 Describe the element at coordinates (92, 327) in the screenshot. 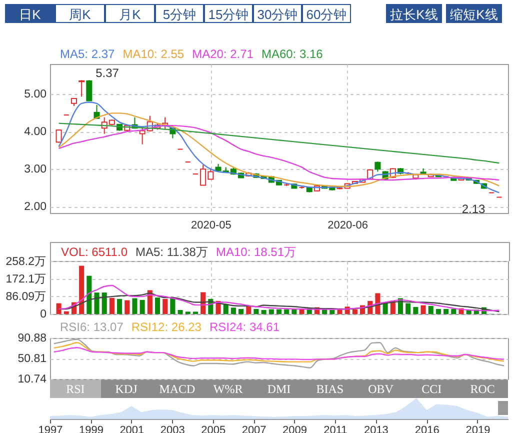

I see `series-label: RSI6: 13.07` at that location.